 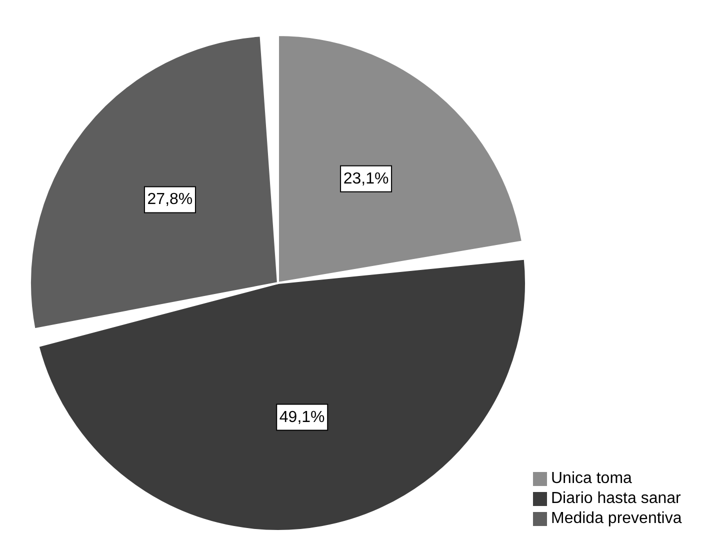 I want to click on legend-label: Unica toma, so click(x=591, y=479).